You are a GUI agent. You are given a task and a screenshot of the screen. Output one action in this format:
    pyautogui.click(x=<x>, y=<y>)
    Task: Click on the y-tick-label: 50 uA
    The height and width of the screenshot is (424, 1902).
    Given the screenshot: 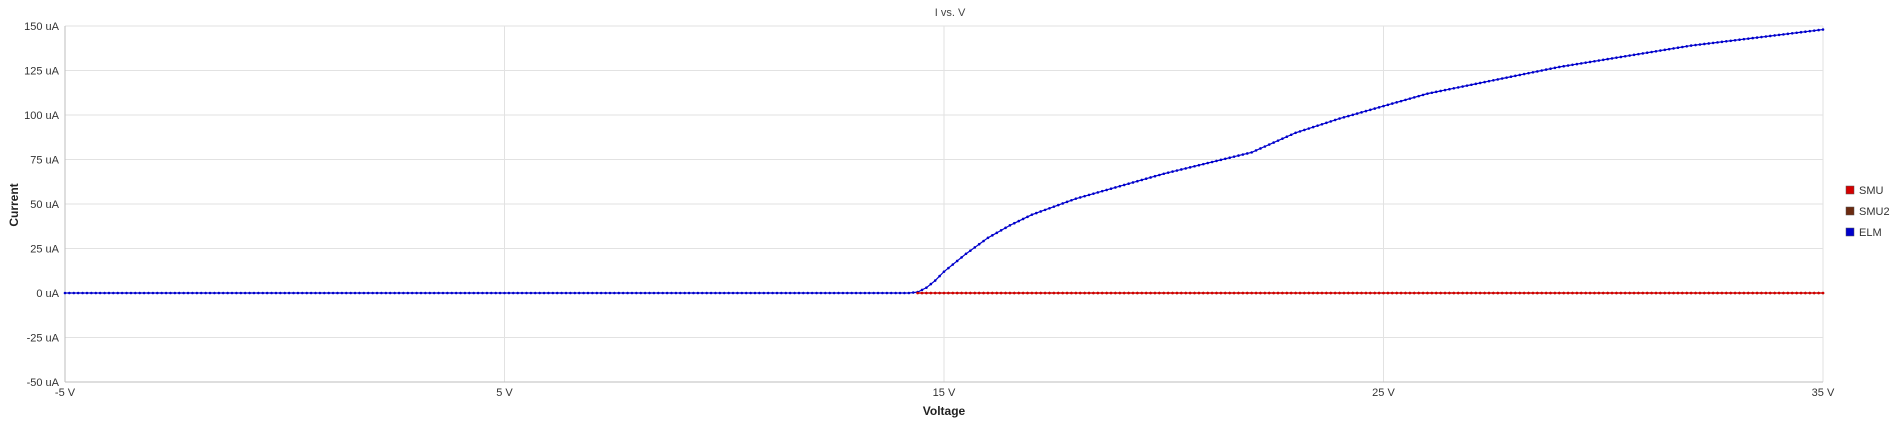 What is the action you would take?
    pyautogui.click(x=44, y=205)
    